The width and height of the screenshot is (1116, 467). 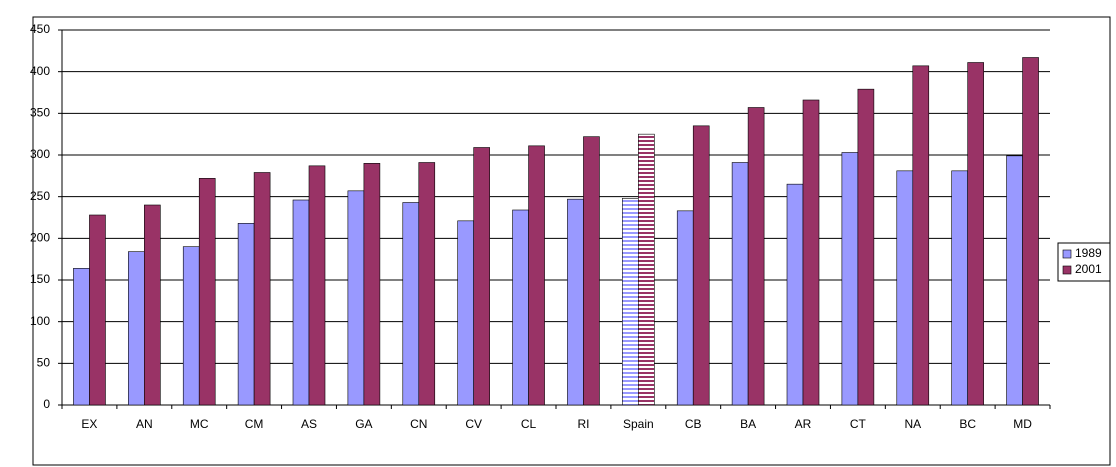 I want to click on legend-box, so click(x=1084, y=262).